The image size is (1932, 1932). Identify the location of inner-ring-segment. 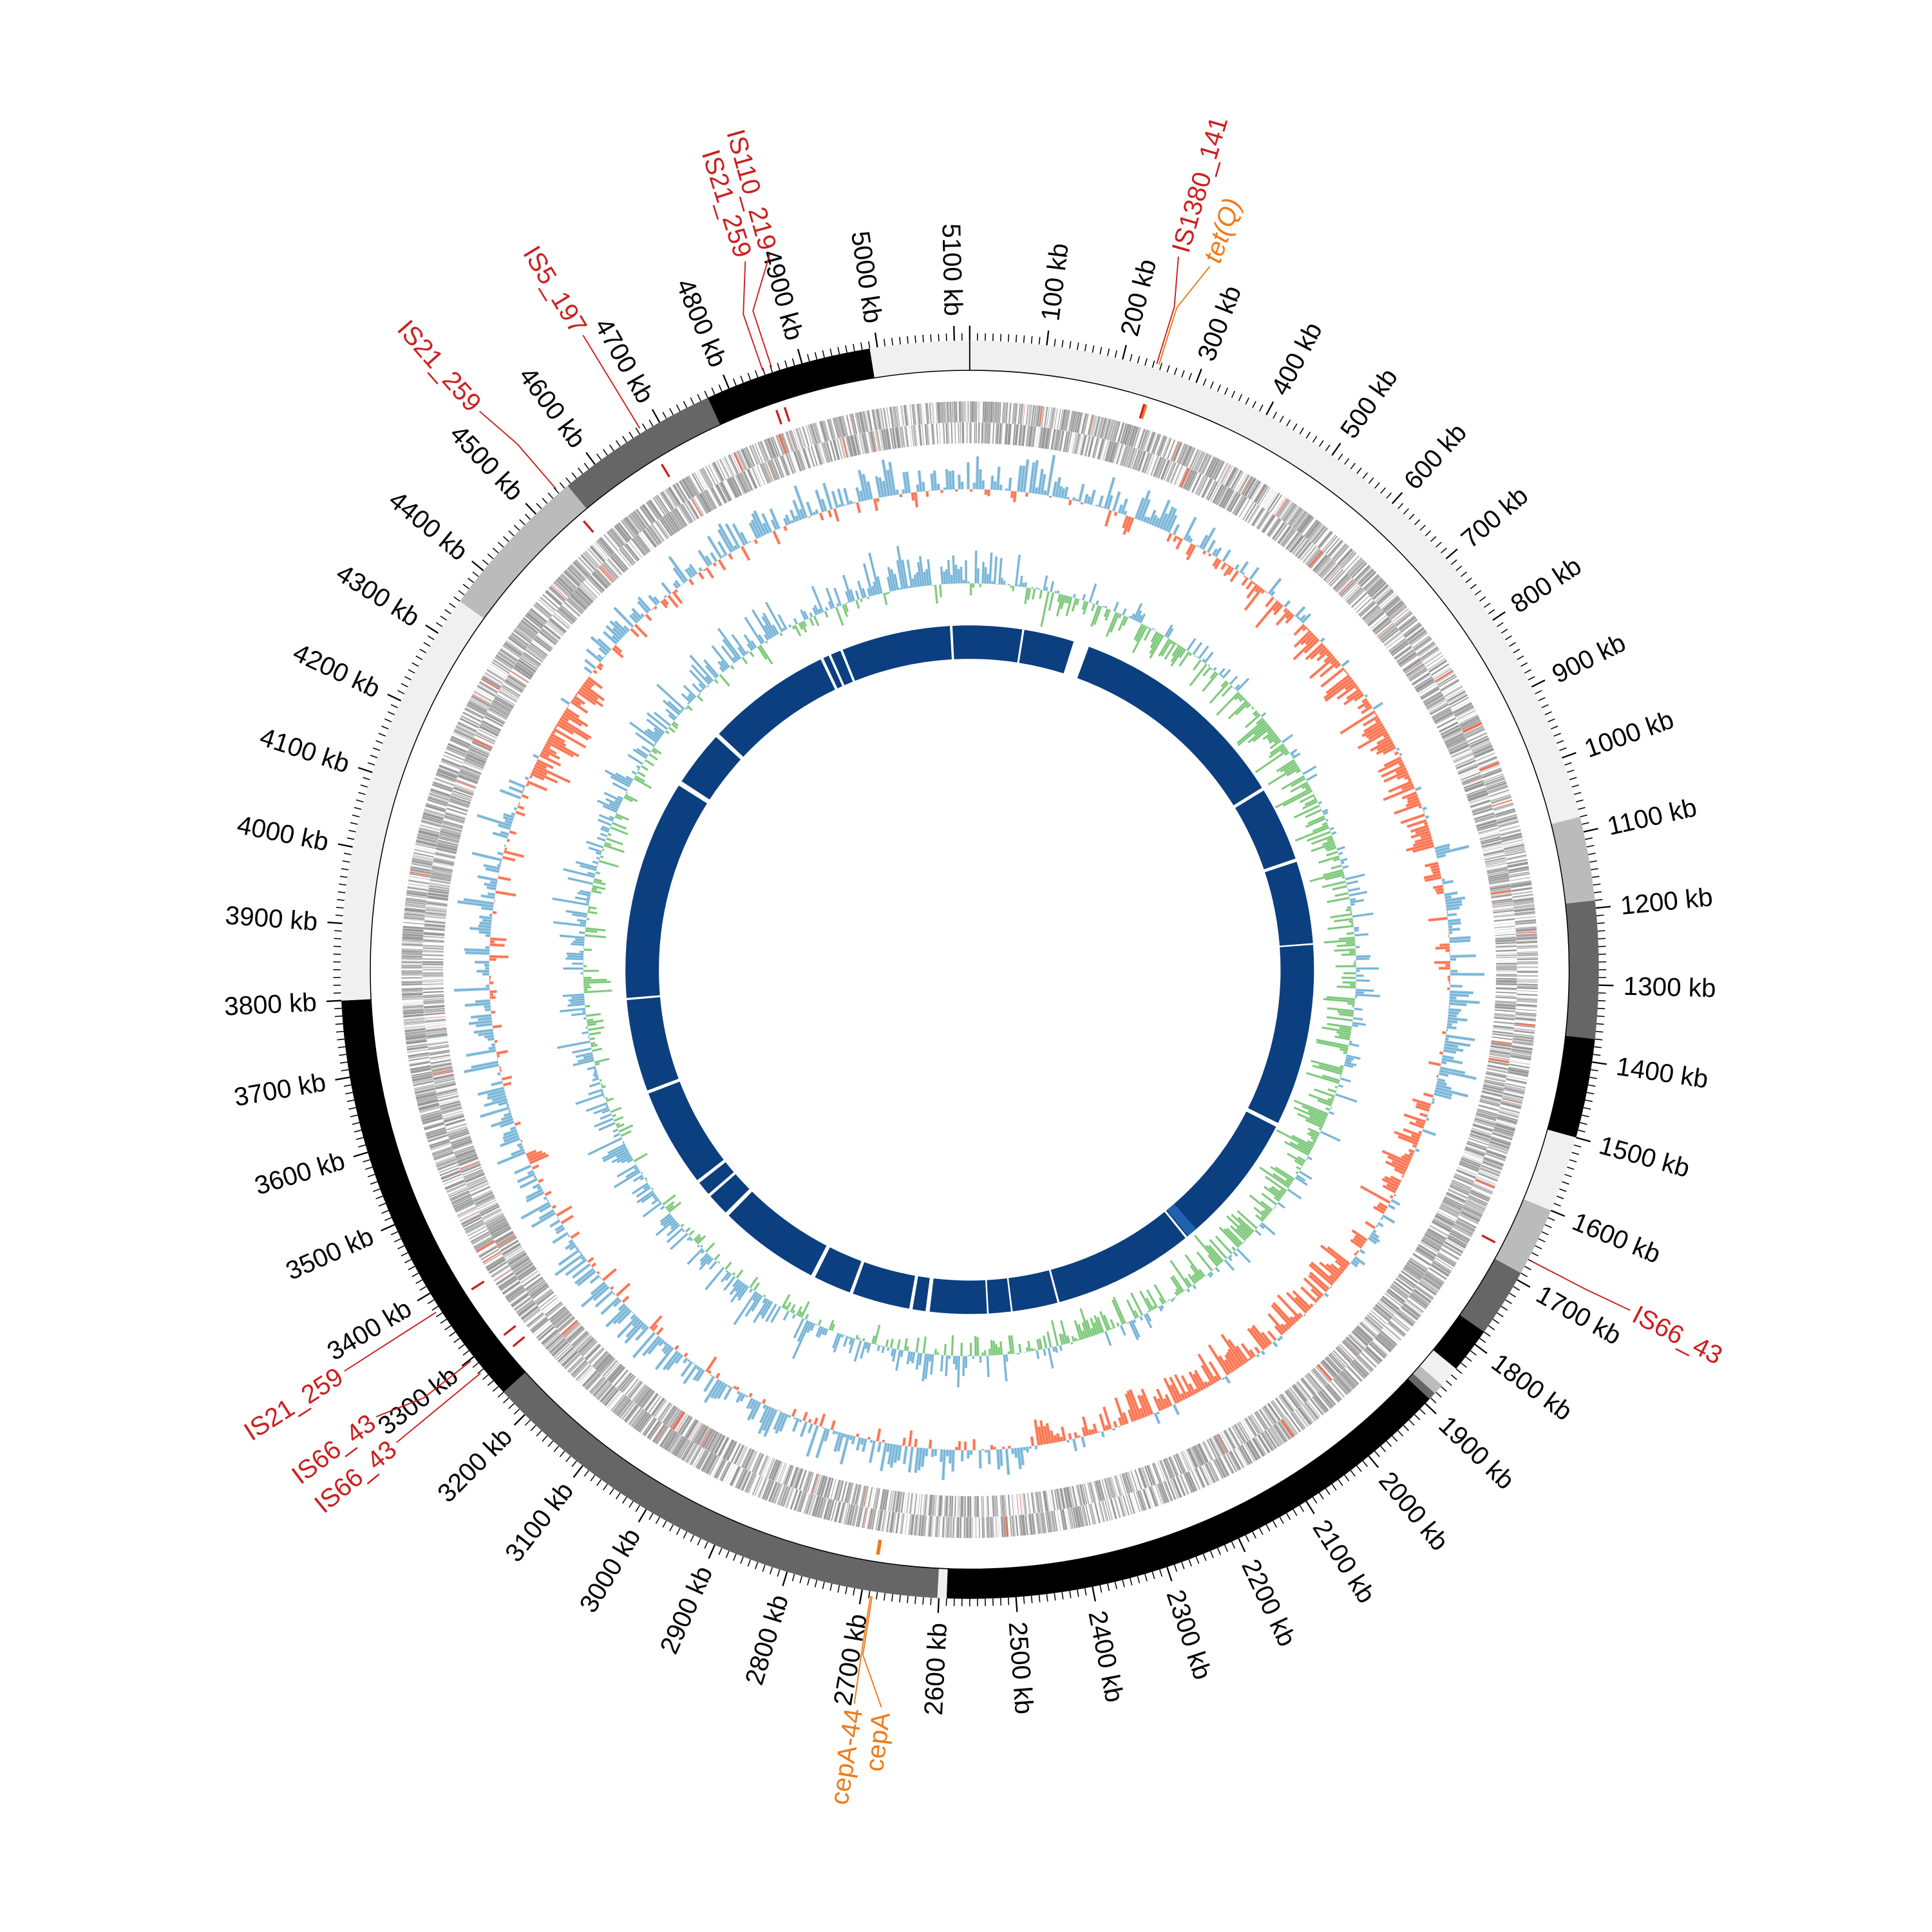
(842, 668).